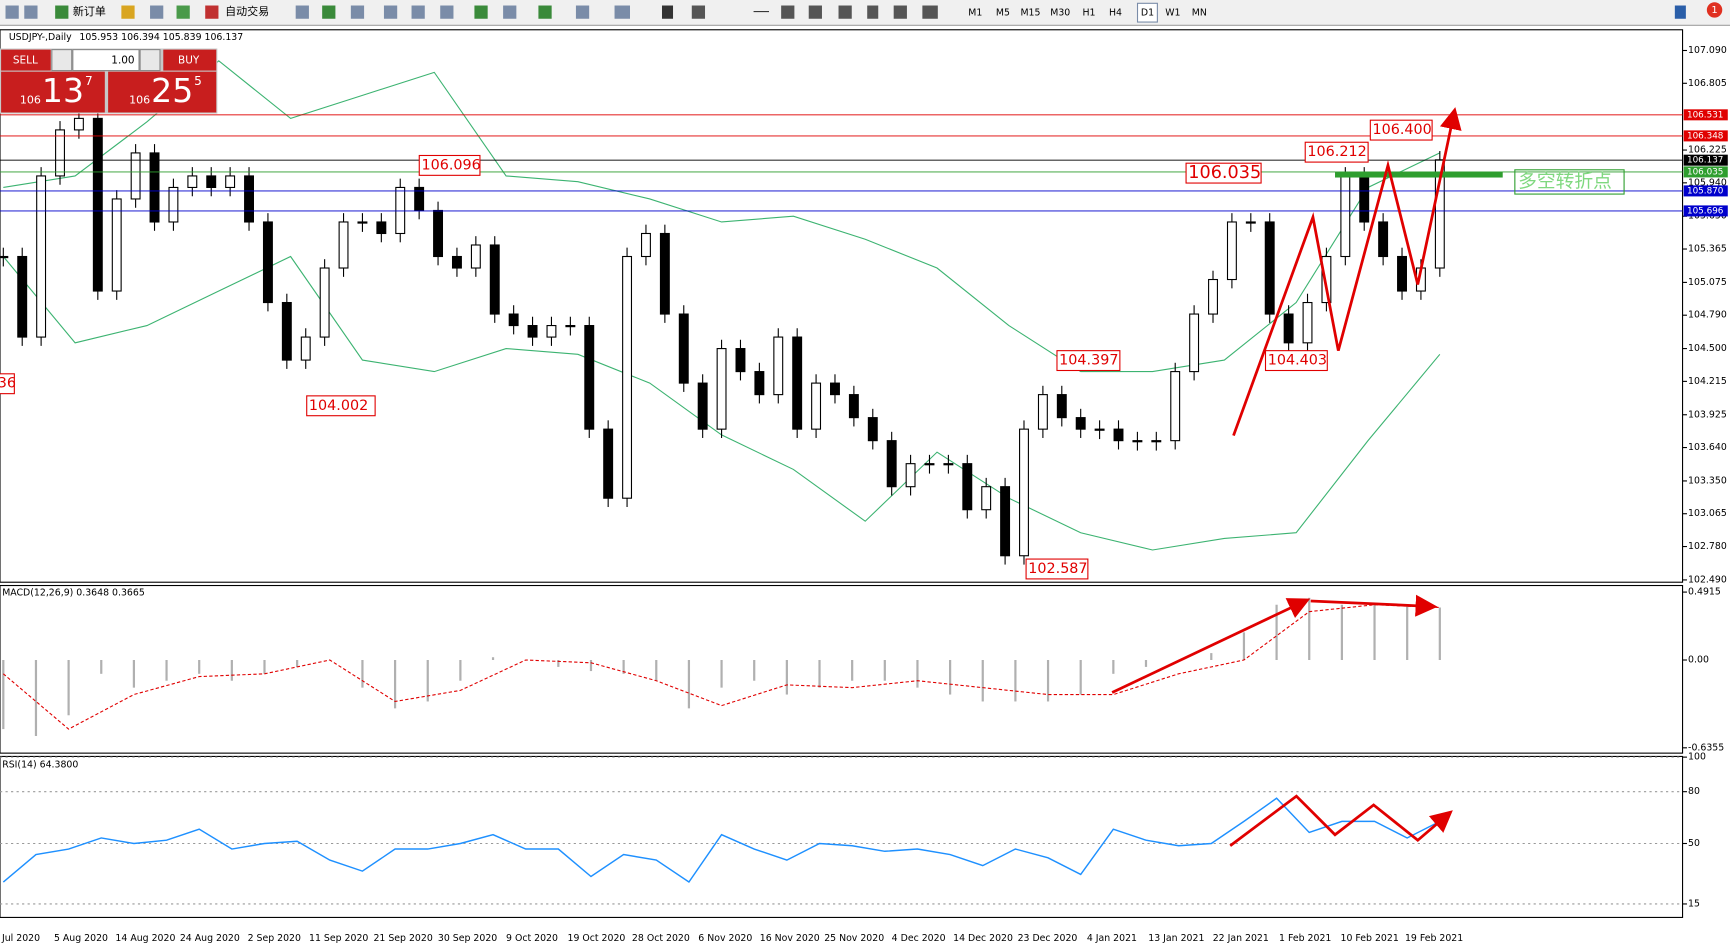  What do you see at coordinates (190, 60) in the screenshot?
I see `buy-tab` at bounding box center [190, 60].